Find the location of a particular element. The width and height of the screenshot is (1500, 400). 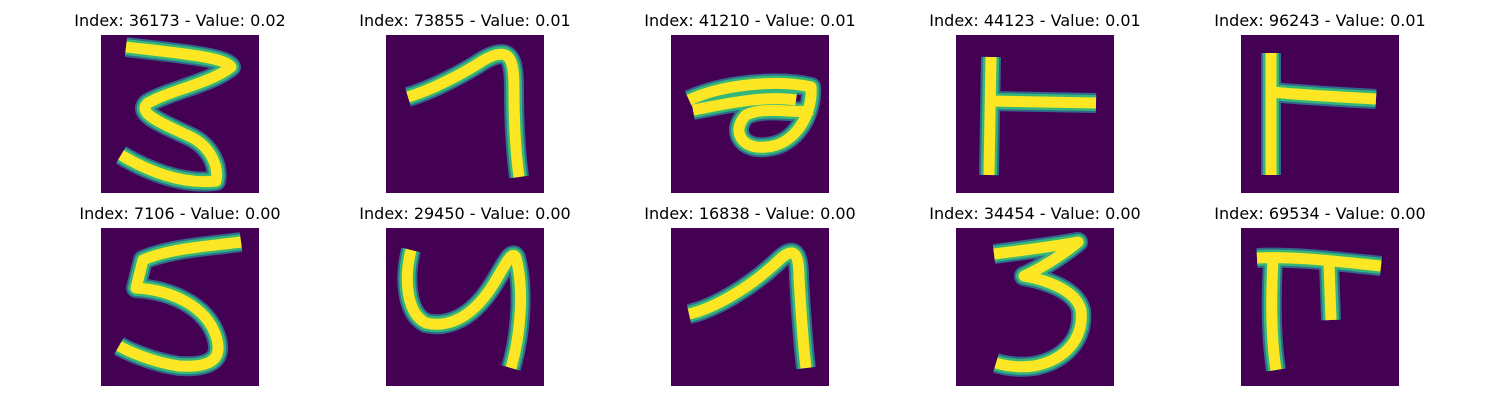

panel-title: Index: 34454 - Value: 0.00 is located at coordinates (1035, 213).